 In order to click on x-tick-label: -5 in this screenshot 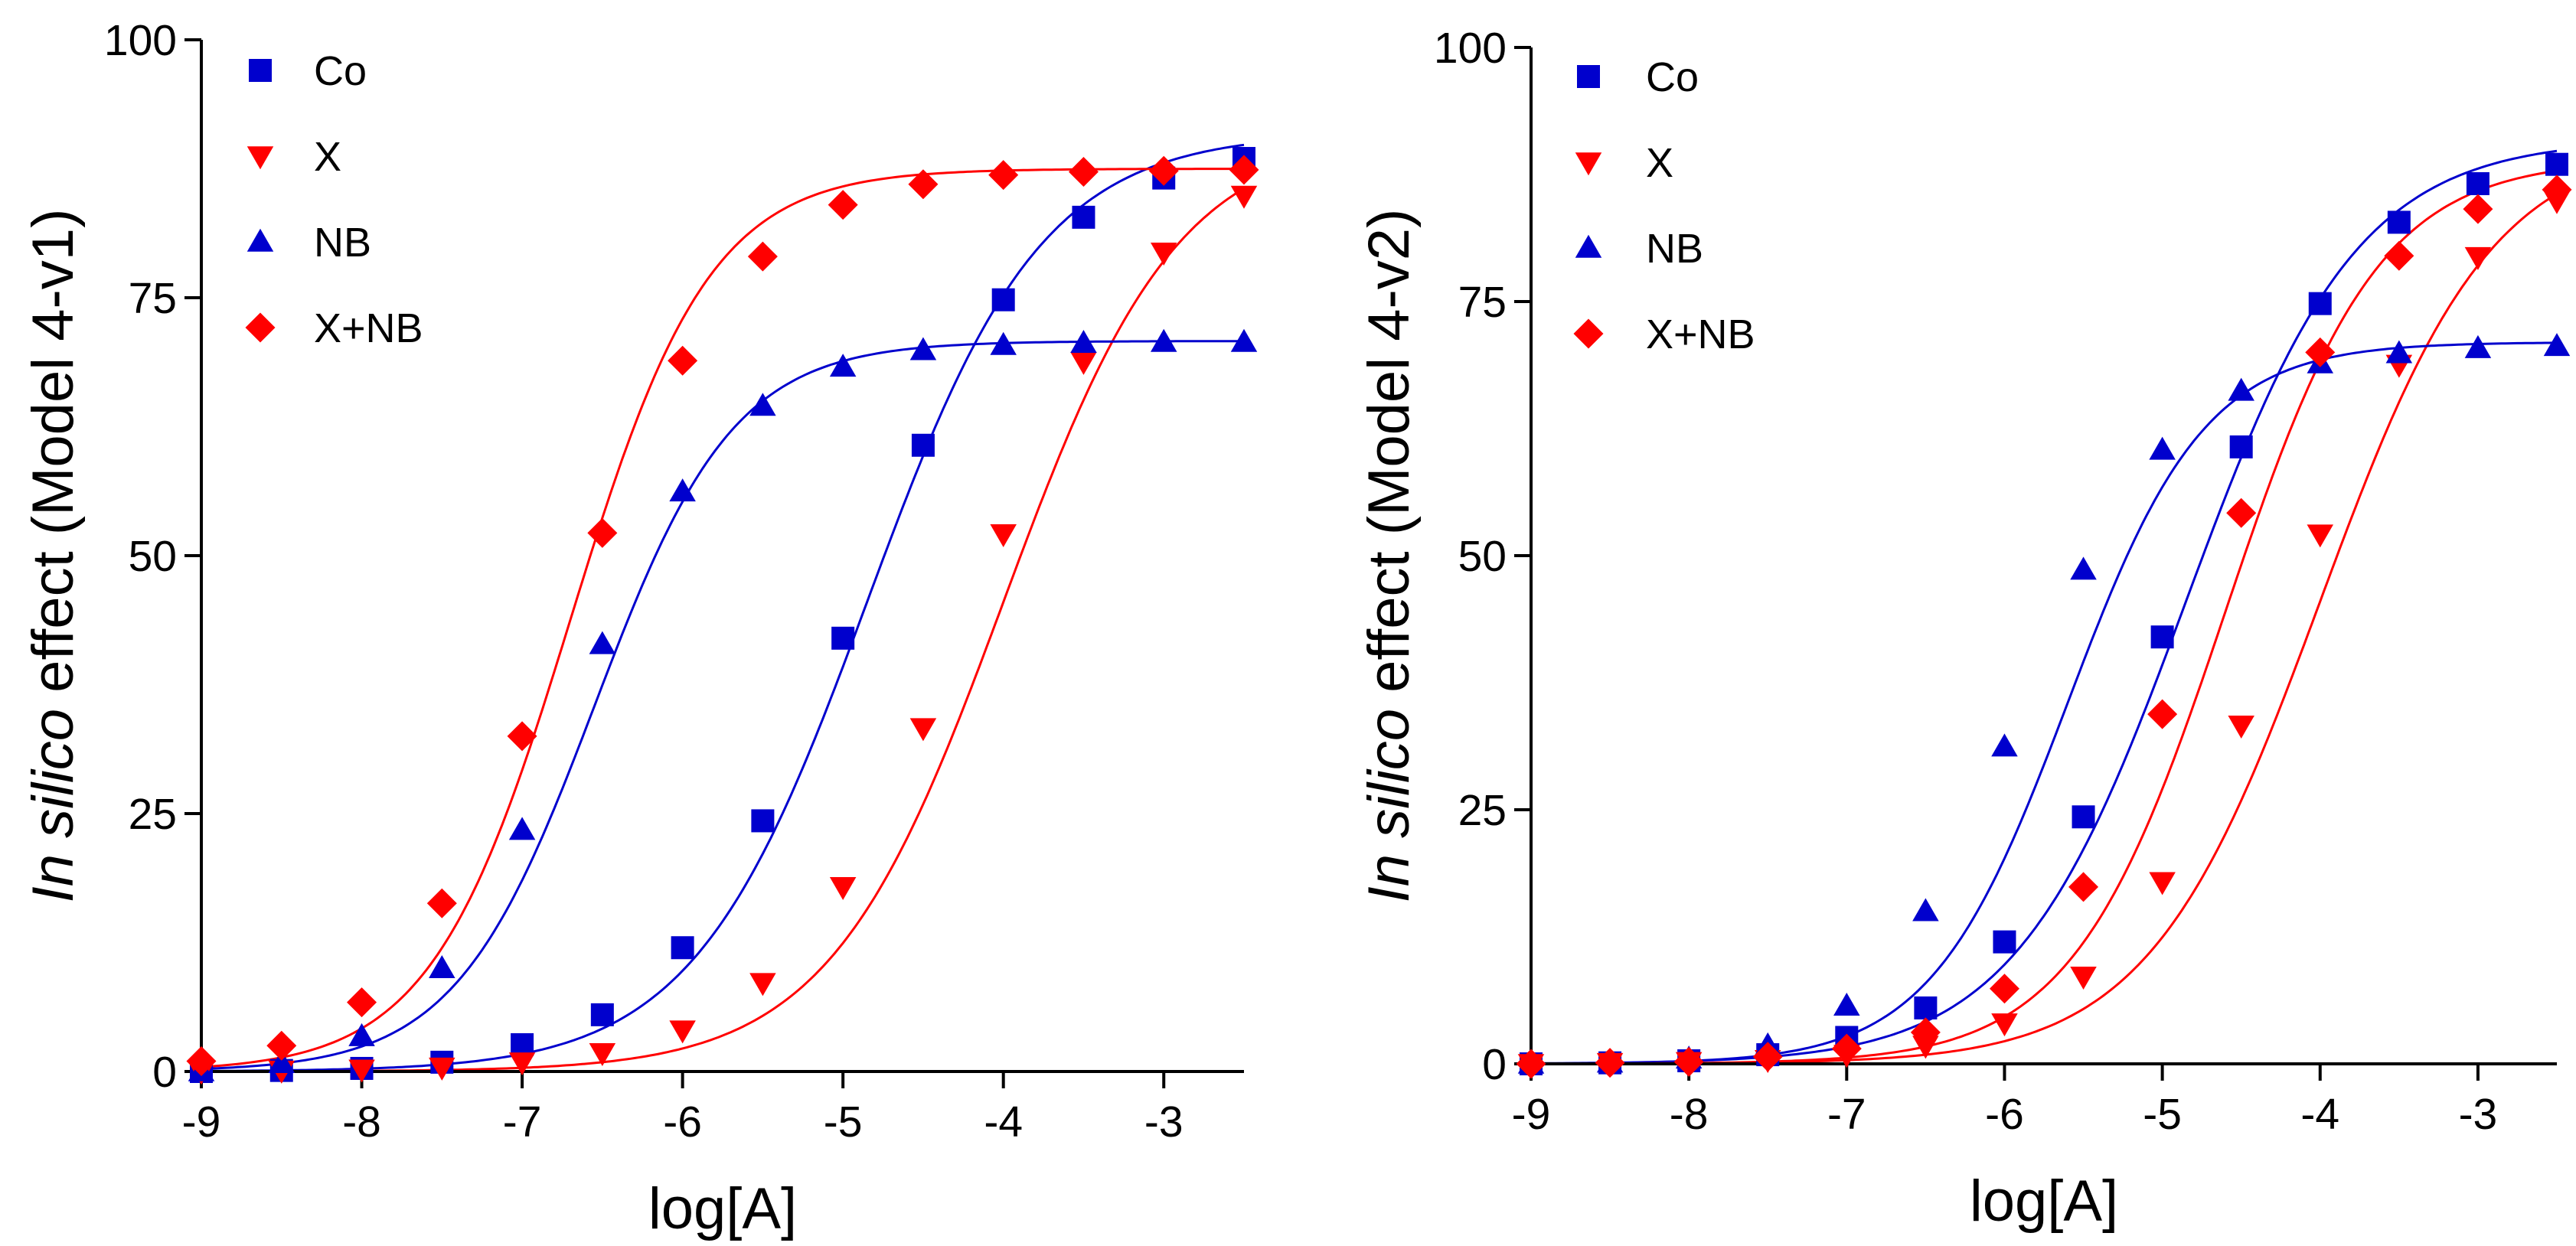, I will do `click(843, 1122)`.